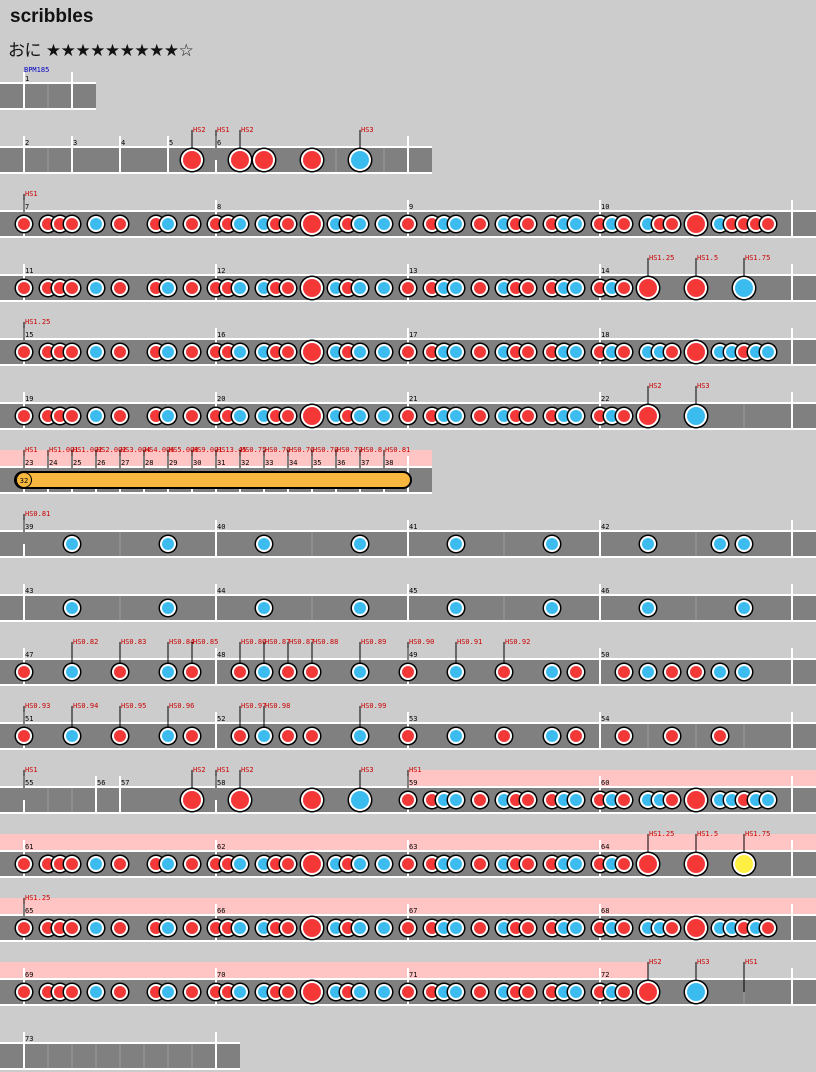 This screenshot has width=816, height=1072. What do you see at coordinates (27, 79) in the screenshot?
I see `measure-number: 1` at bounding box center [27, 79].